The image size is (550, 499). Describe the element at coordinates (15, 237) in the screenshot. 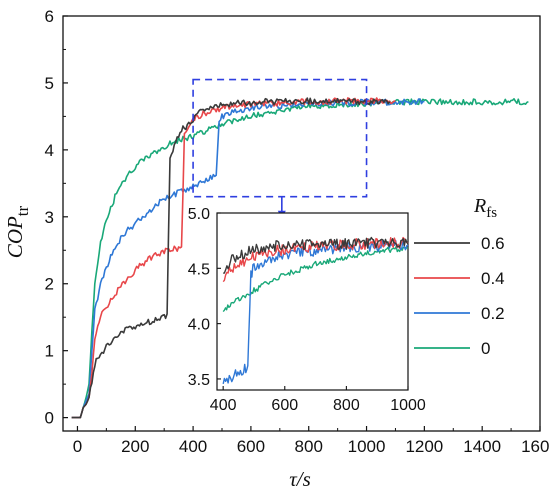

I see `y-axis-title-main: COP` at that location.